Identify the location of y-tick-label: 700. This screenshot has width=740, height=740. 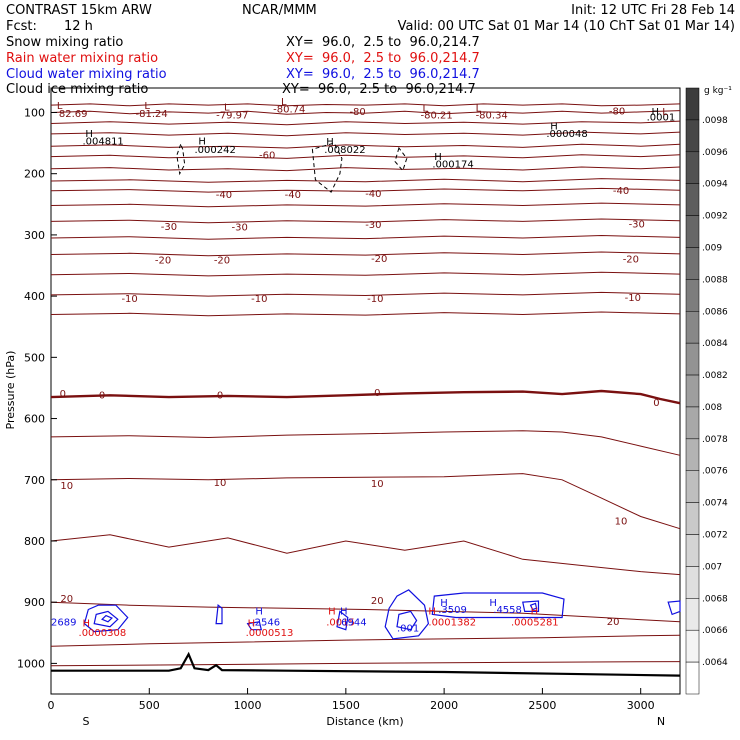
(34, 480).